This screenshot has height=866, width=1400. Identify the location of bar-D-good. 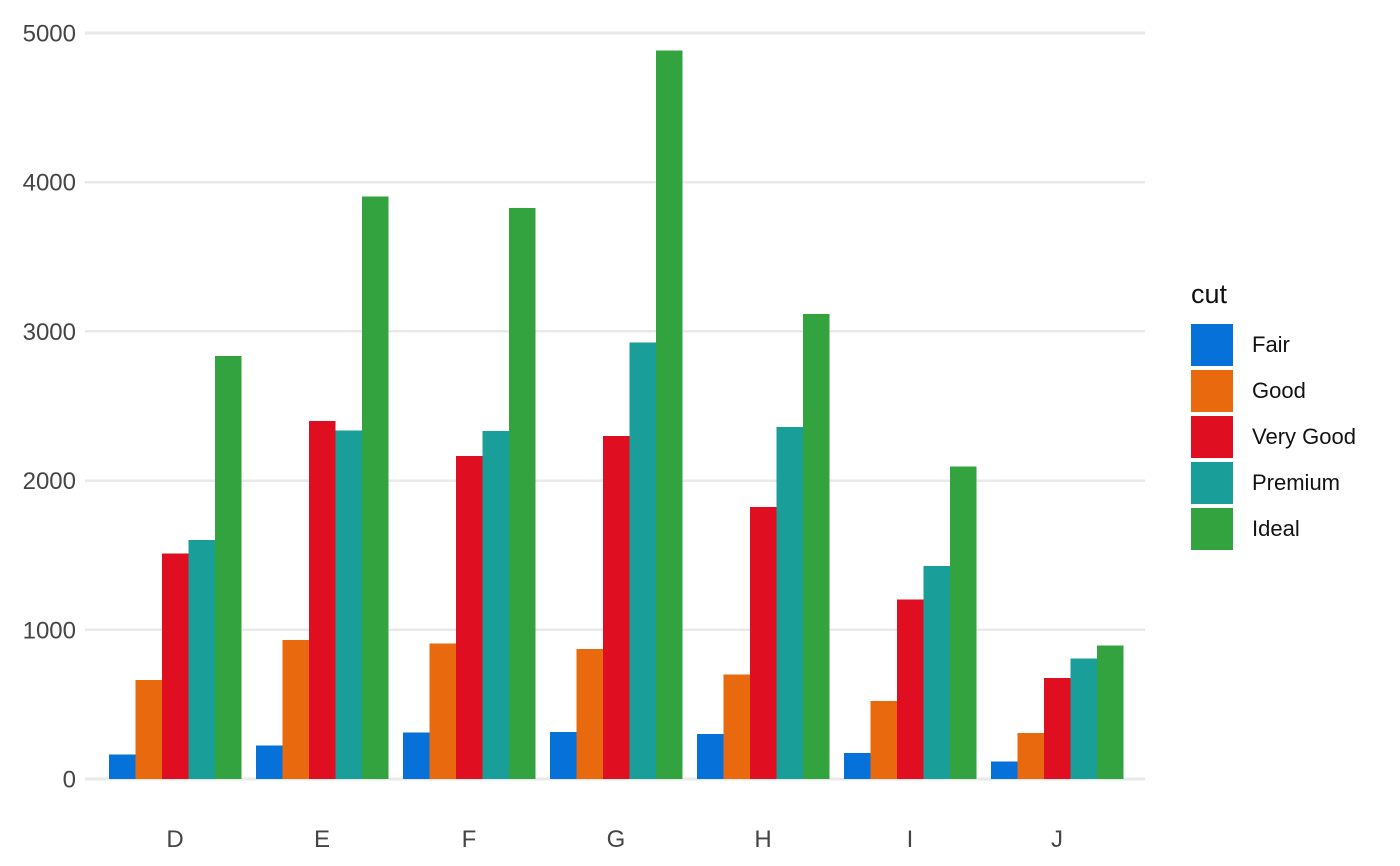
(148, 729).